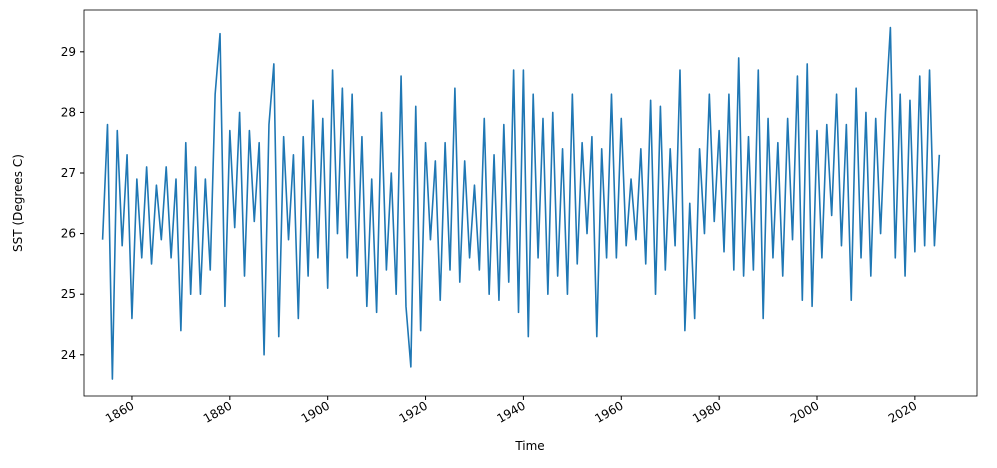 This screenshot has width=997, height=468. What do you see at coordinates (68, 52) in the screenshot?
I see `y-tick-label: 29` at bounding box center [68, 52].